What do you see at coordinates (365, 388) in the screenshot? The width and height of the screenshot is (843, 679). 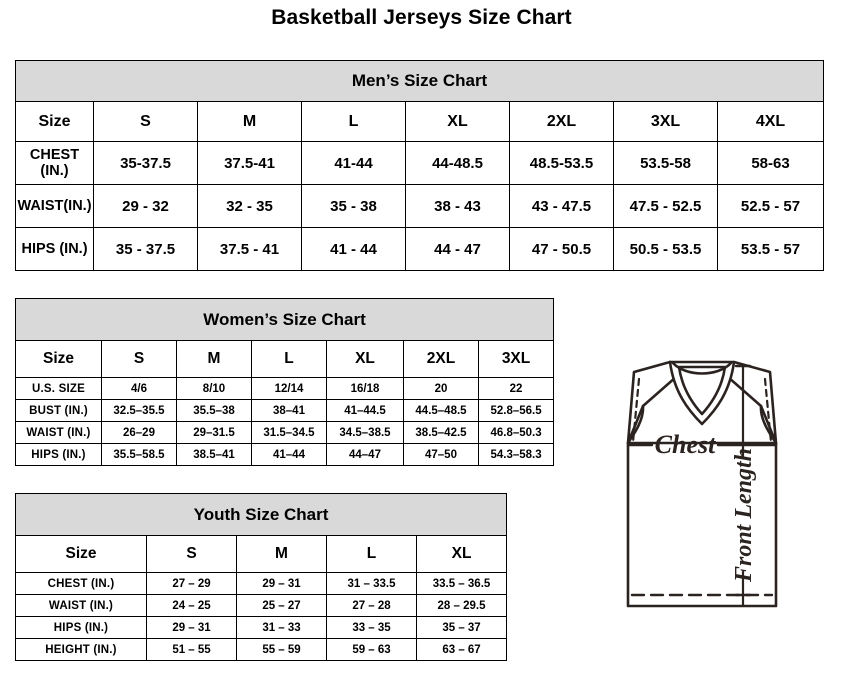 I see `womens-cell: 16/18` at bounding box center [365, 388].